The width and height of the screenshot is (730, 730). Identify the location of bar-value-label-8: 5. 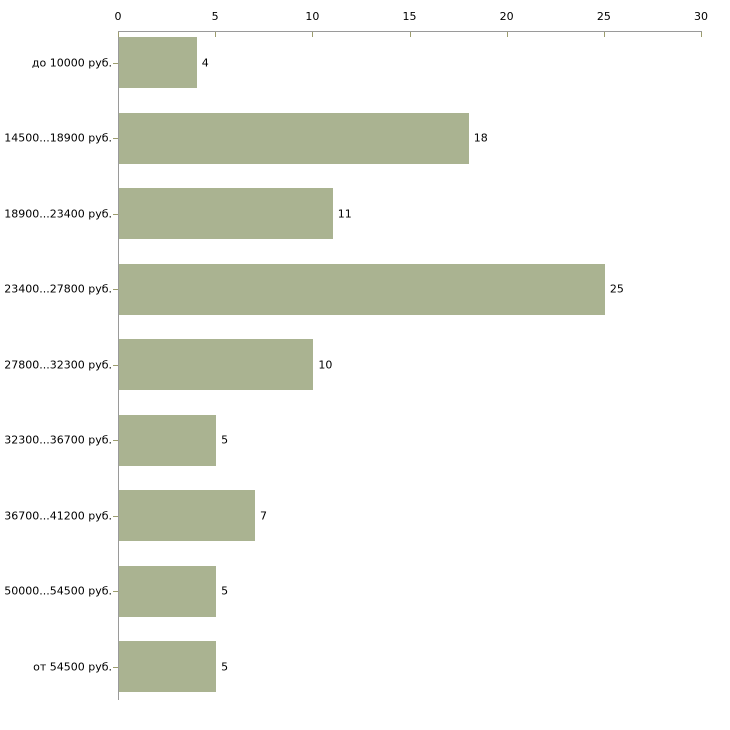
(225, 666).